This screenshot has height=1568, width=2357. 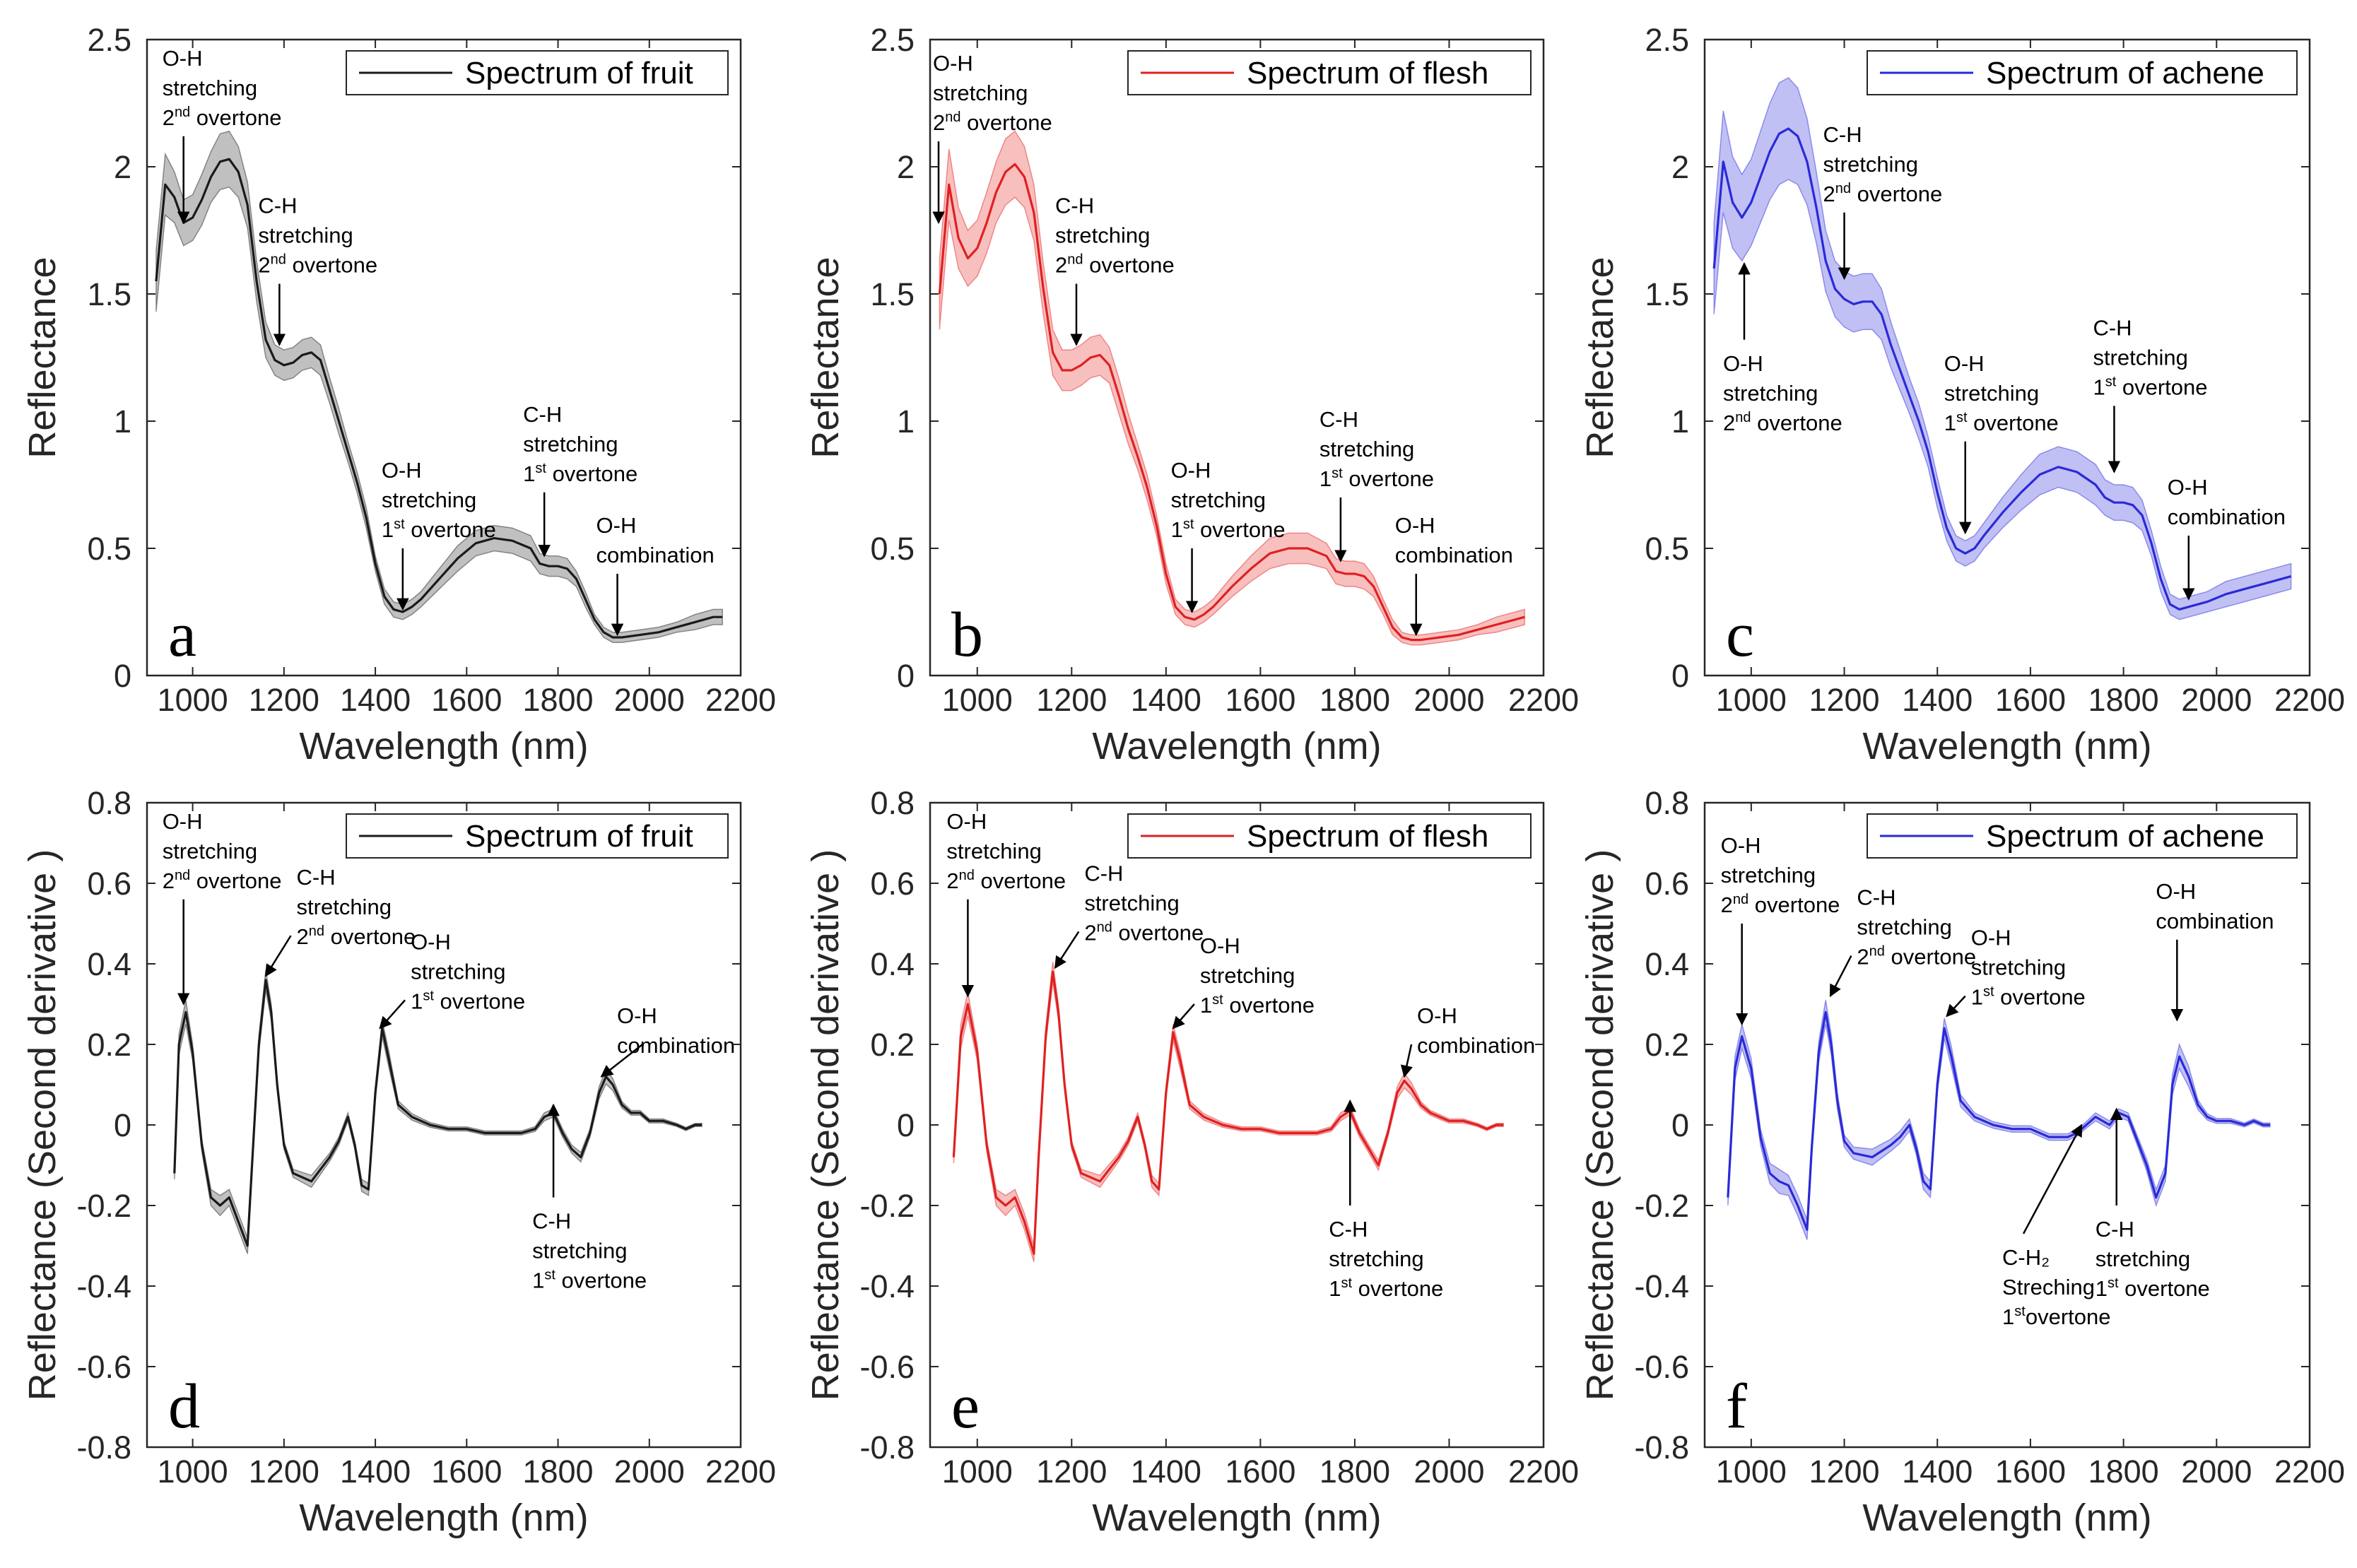 What do you see at coordinates (1661, 1286) in the screenshot?
I see `y-tick-label: -0.4` at bounding box center [1661, 1286].